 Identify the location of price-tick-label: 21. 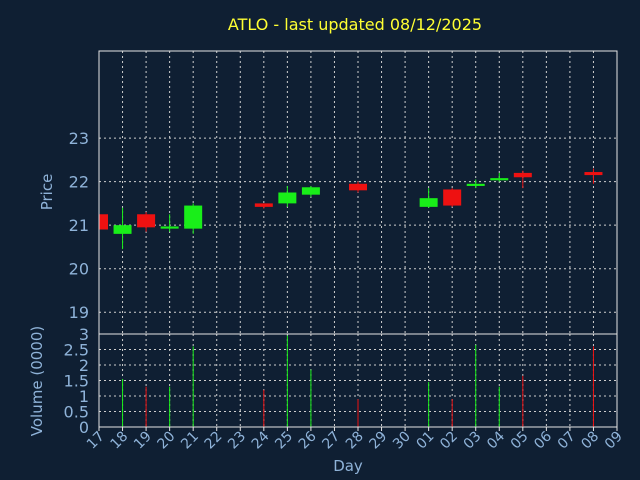
(79, 225).